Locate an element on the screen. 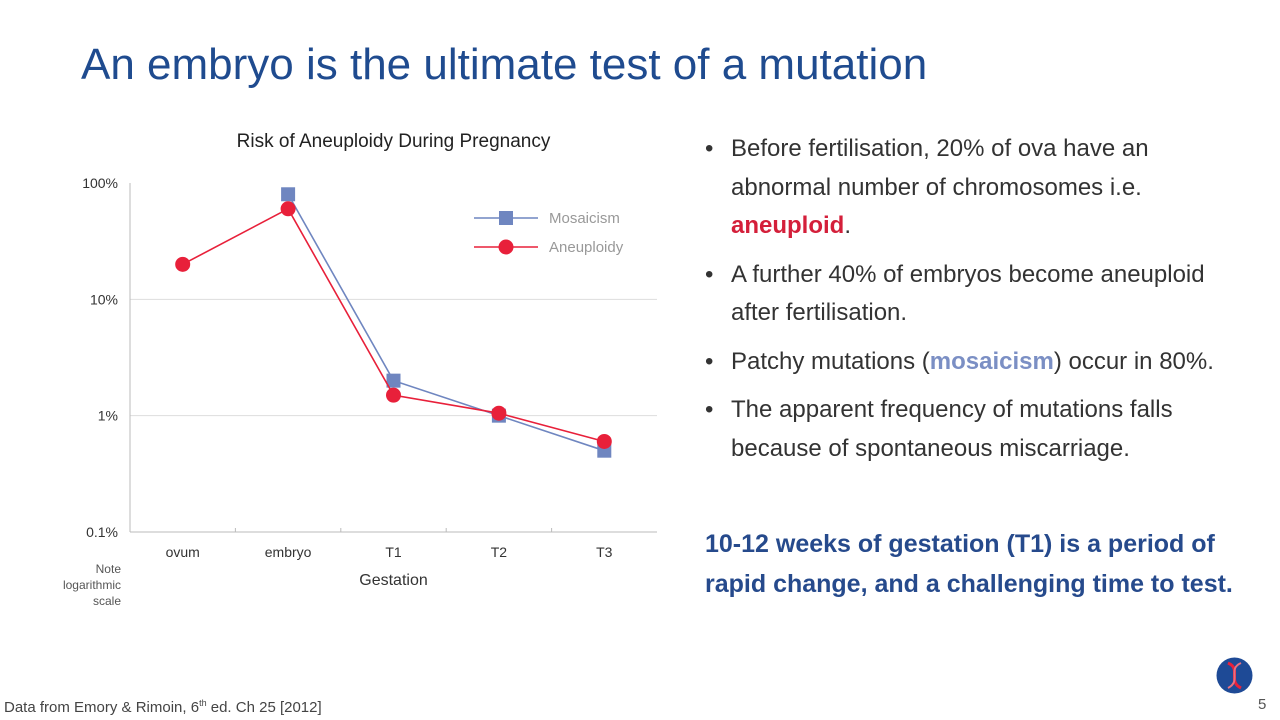  x-tick-label: T1 is located at coordinates (393, 552).